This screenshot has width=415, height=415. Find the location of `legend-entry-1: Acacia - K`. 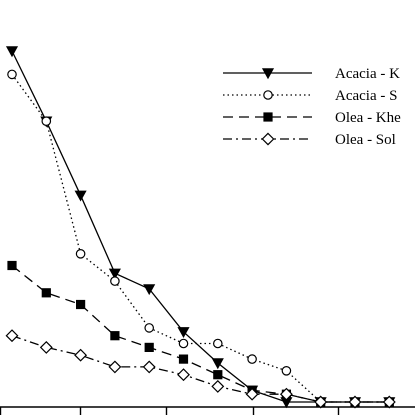

legend-entry-1: Acacia - K is located at coordinates (311, 74).